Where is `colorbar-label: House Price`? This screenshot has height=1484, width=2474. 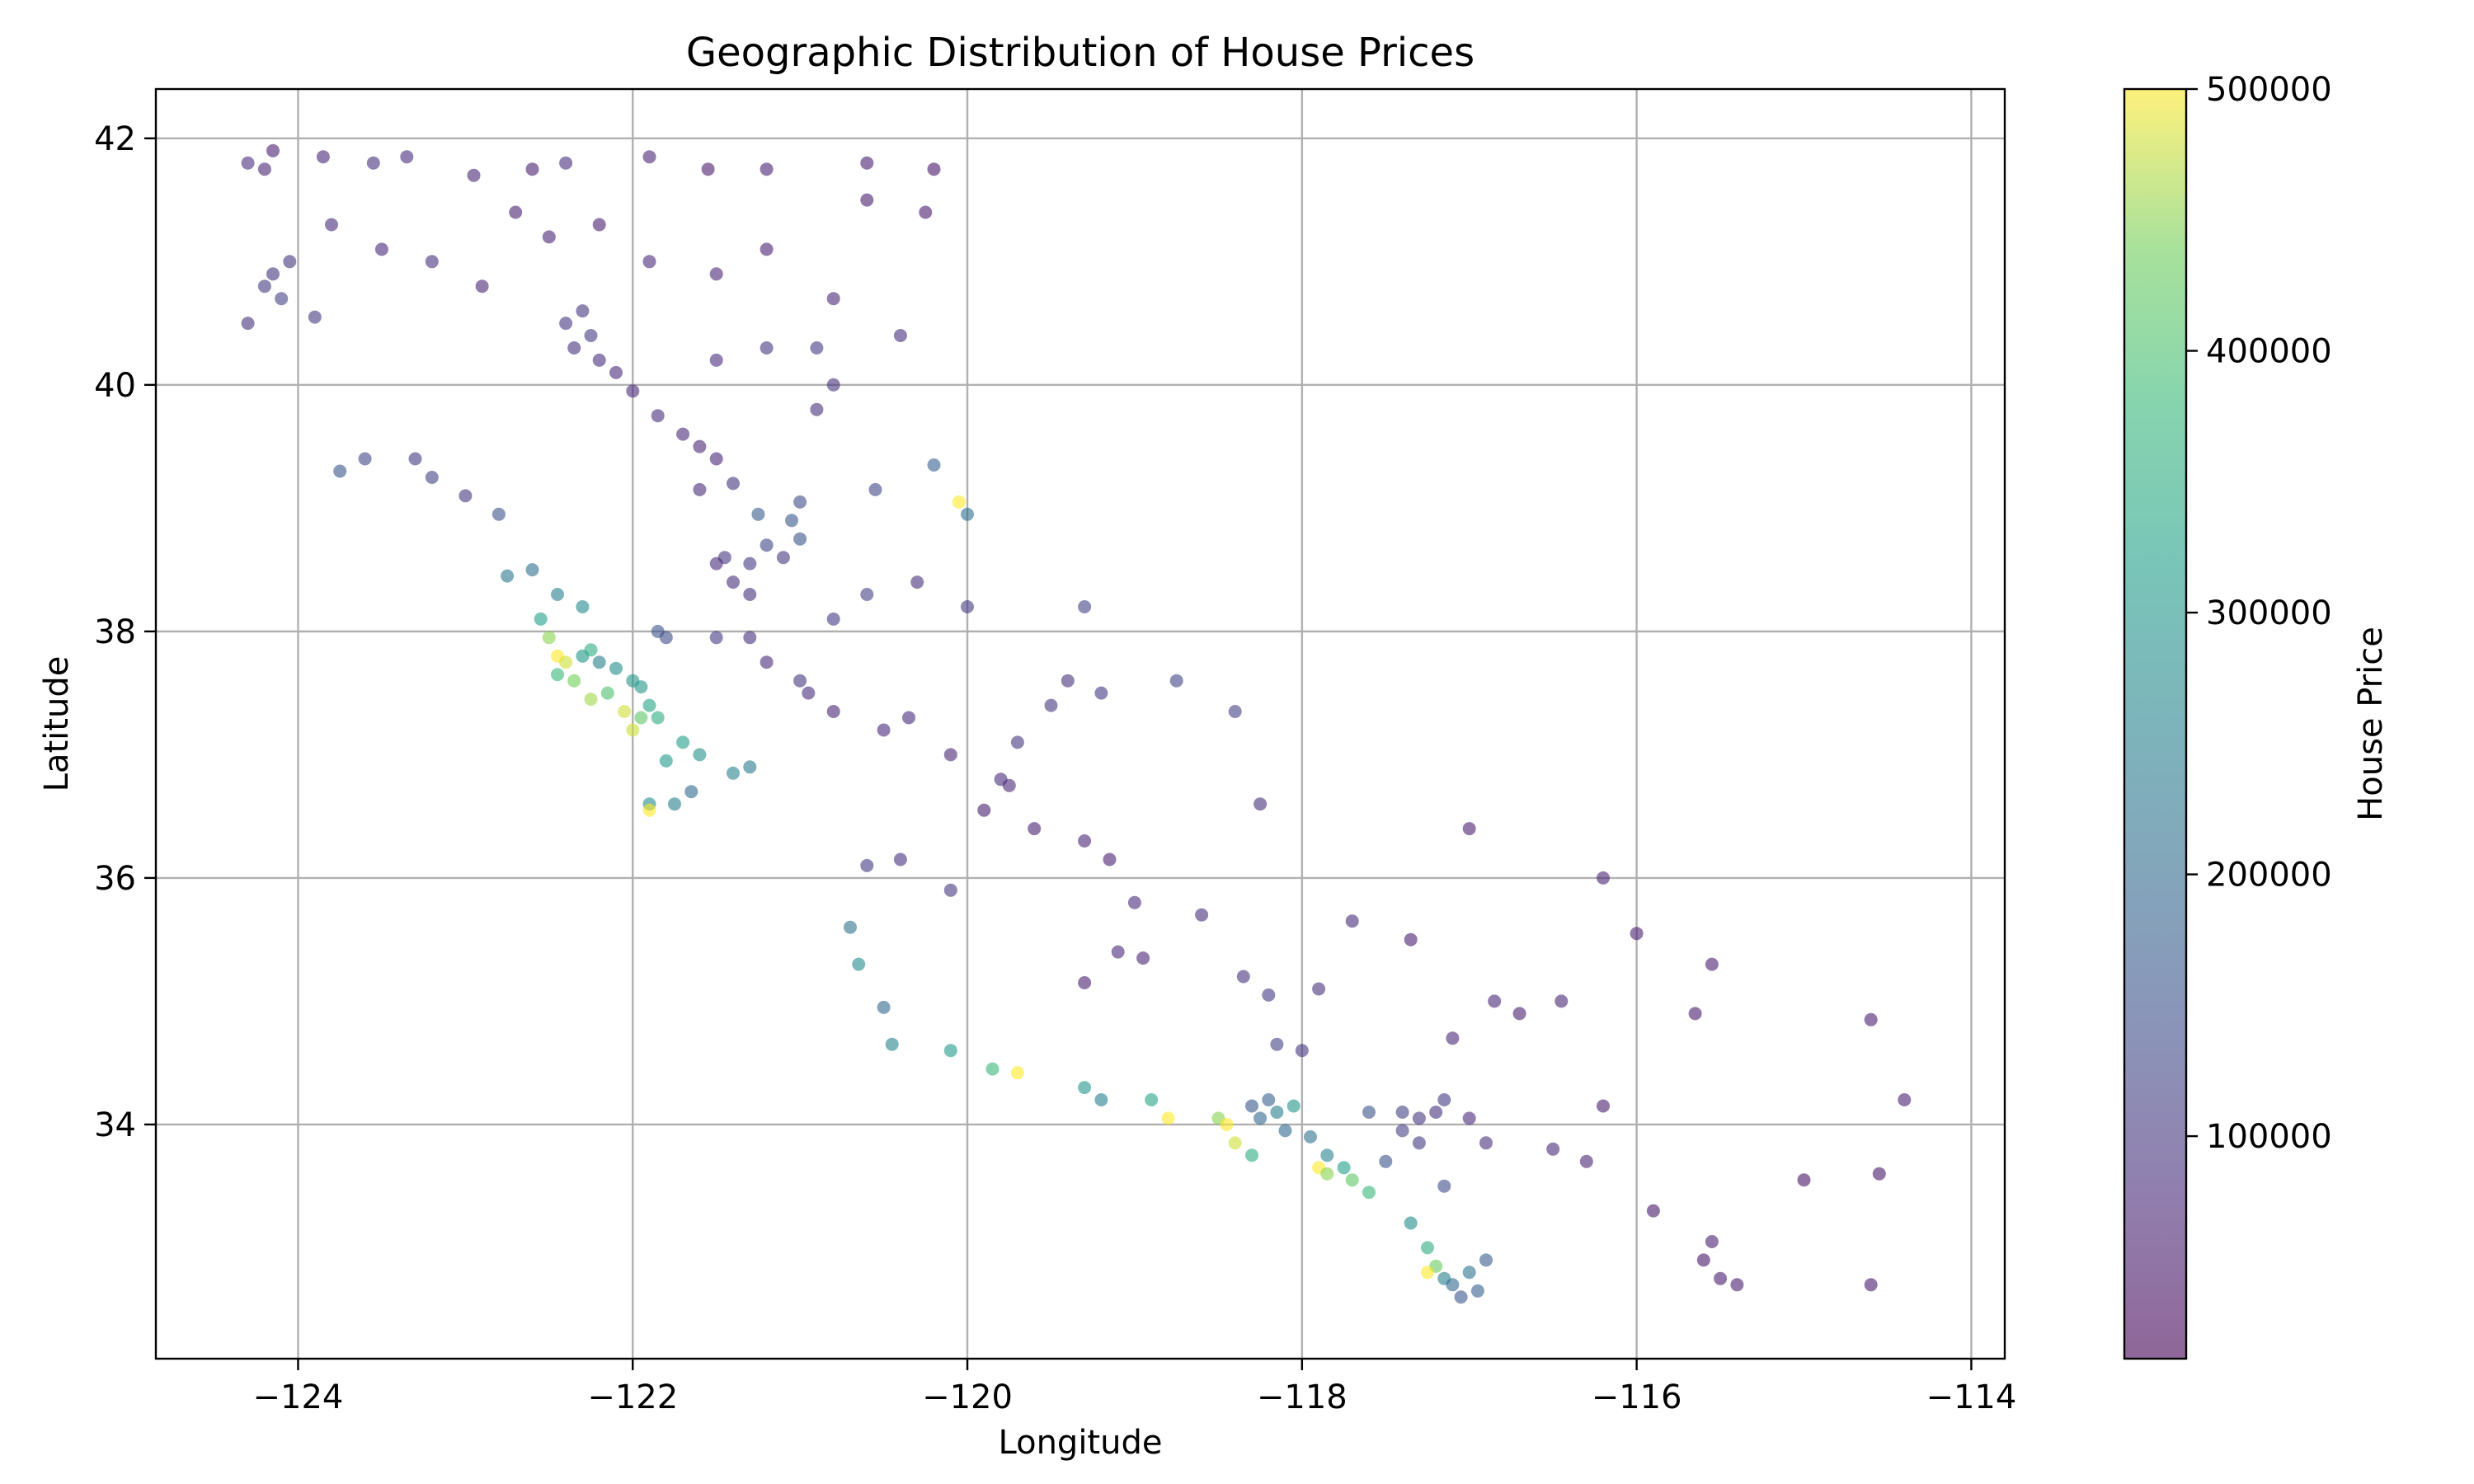
colorbar-label: House Price is located at coordinates (2371, 724).